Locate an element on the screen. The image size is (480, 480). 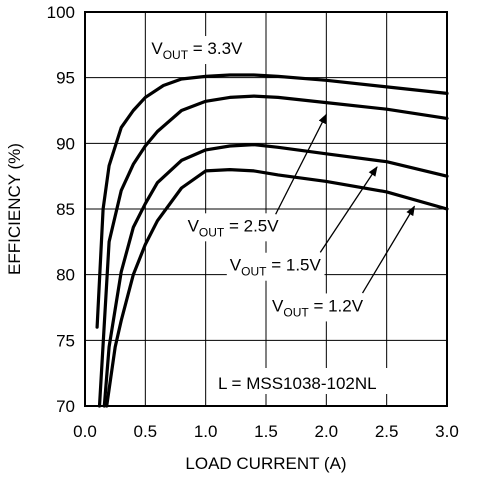
x-tick-label-2: 1.0 is located at coordinates (206, 431).